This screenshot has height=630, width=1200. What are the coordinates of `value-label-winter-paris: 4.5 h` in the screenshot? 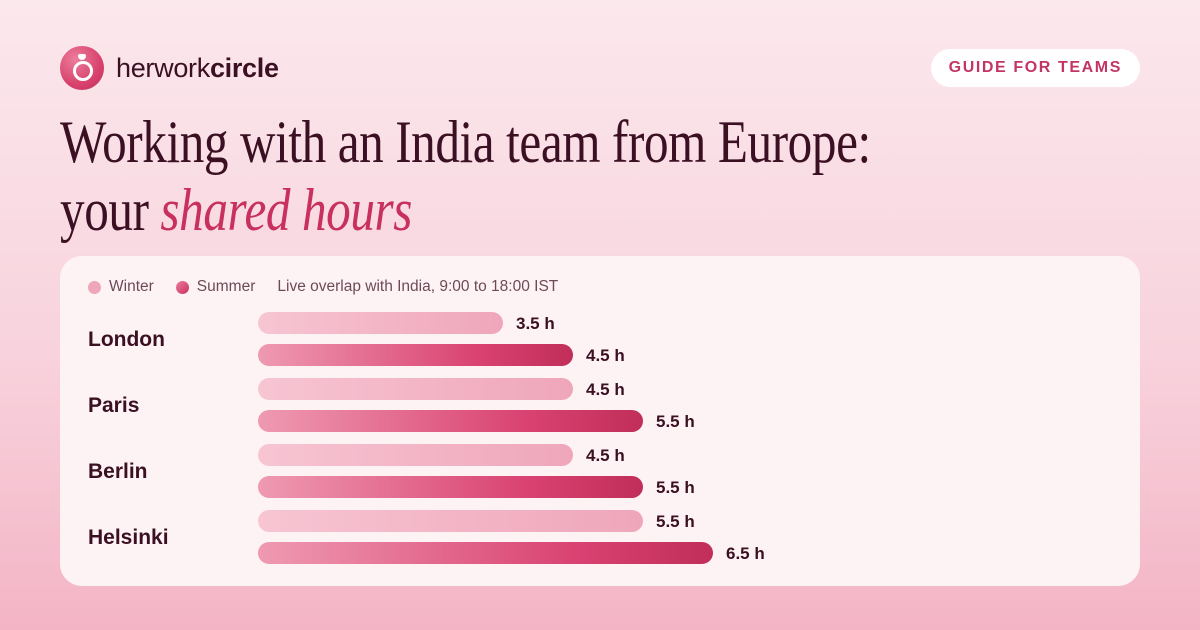 It's located at (605, 389).